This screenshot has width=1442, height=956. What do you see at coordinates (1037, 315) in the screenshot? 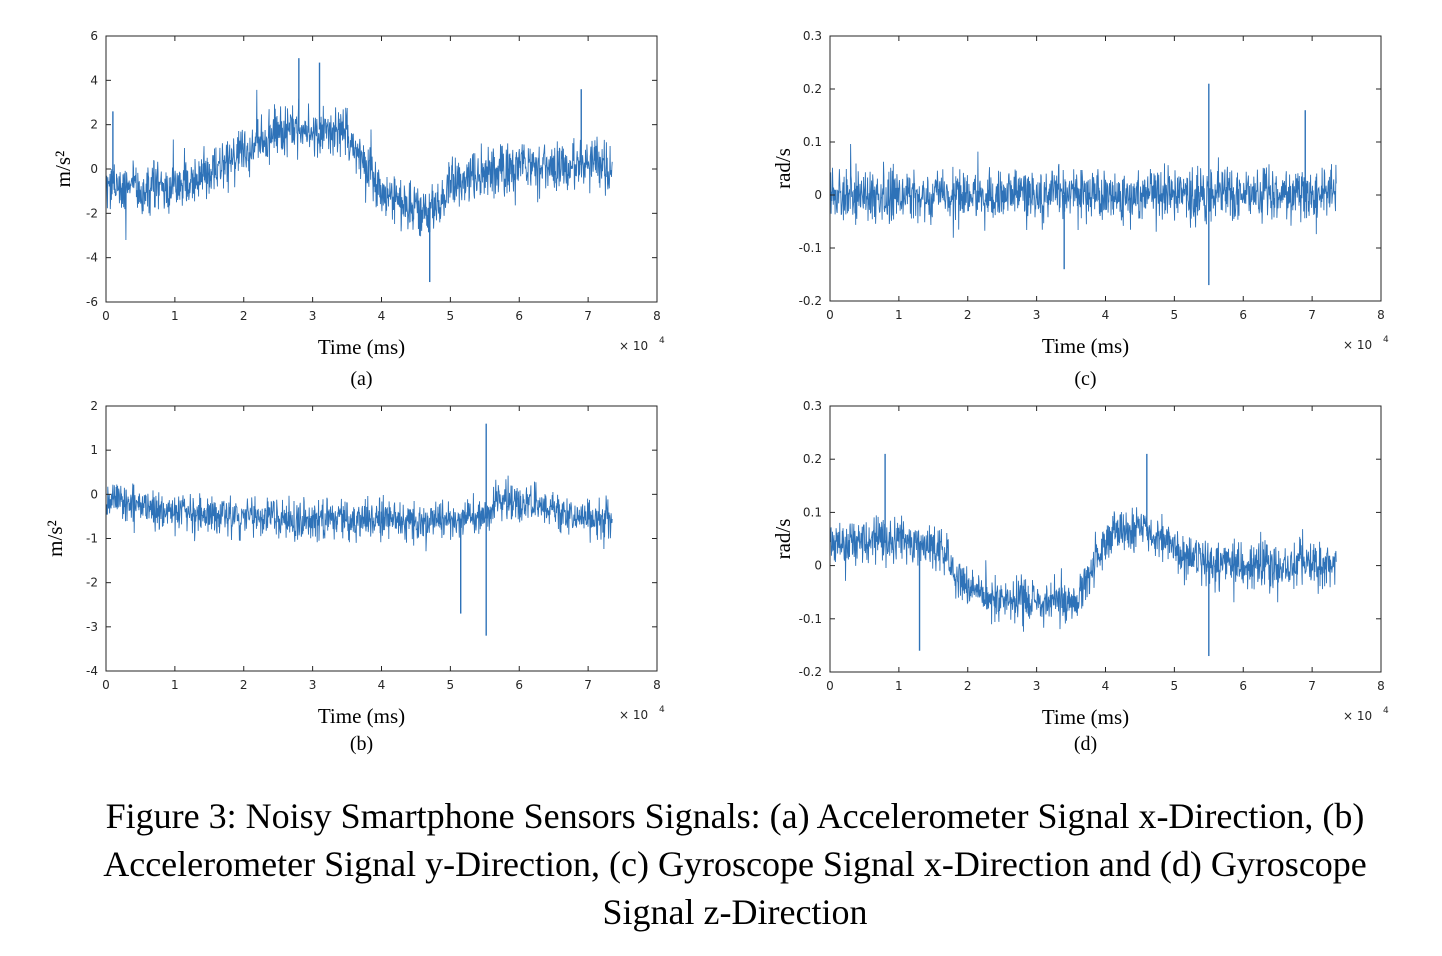
I see `x-tick-label-c: 3` at bounding box center [1037, 315].